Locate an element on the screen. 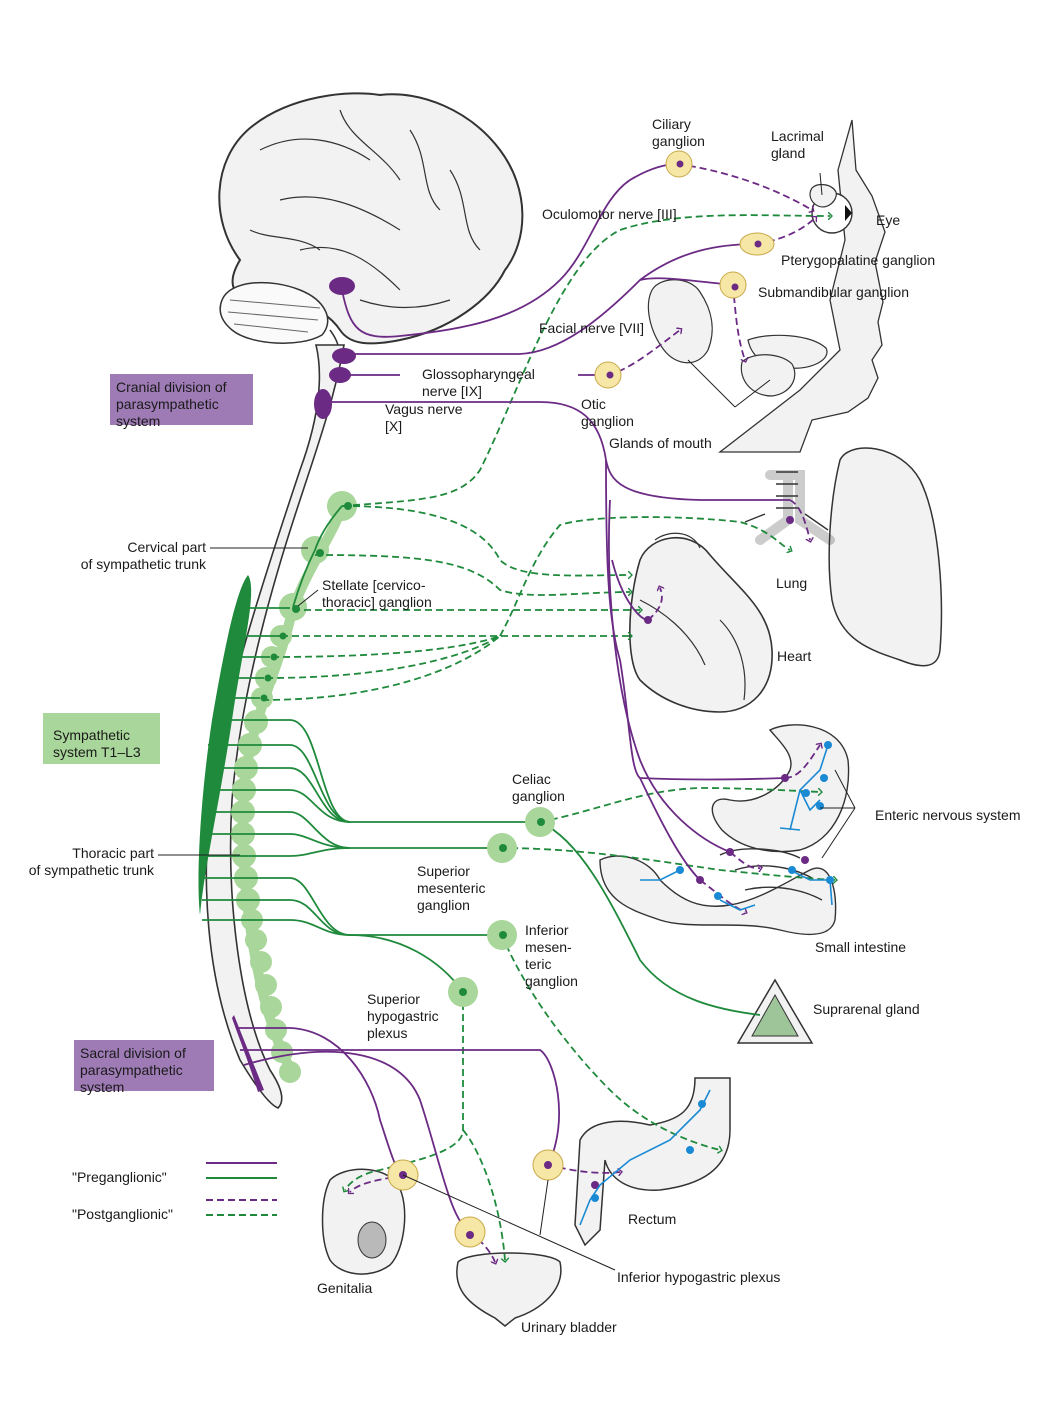 The image size is (1057, 1408). label-otic-ganglion: Otic ganglion is located at coordinates (607, 412).